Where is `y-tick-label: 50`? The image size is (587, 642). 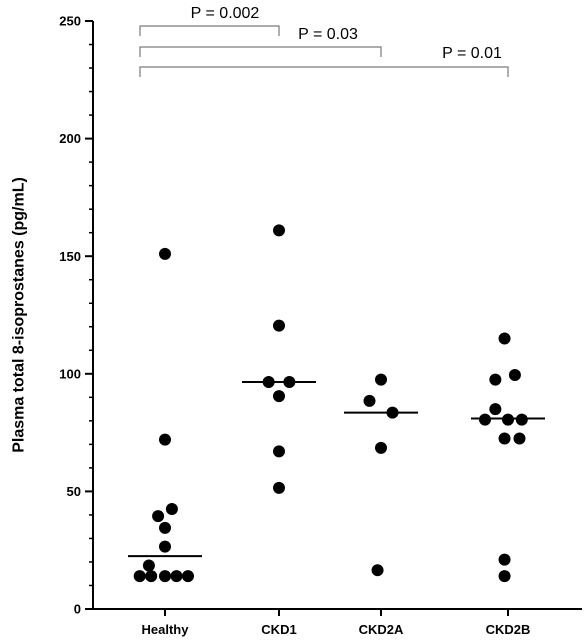 y-tick-label: 50 is located at coordinates (74, 491).